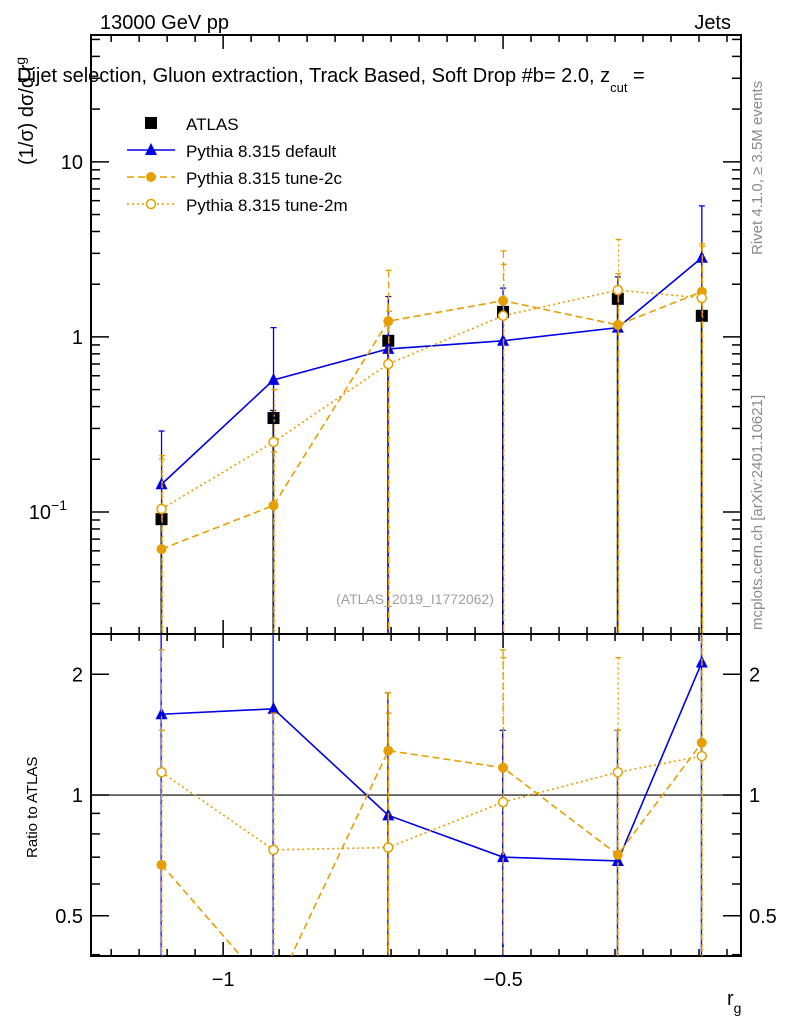 The image size is (786, 1029). I want to click on y-tick-label-right: 2, so click(754, 675).